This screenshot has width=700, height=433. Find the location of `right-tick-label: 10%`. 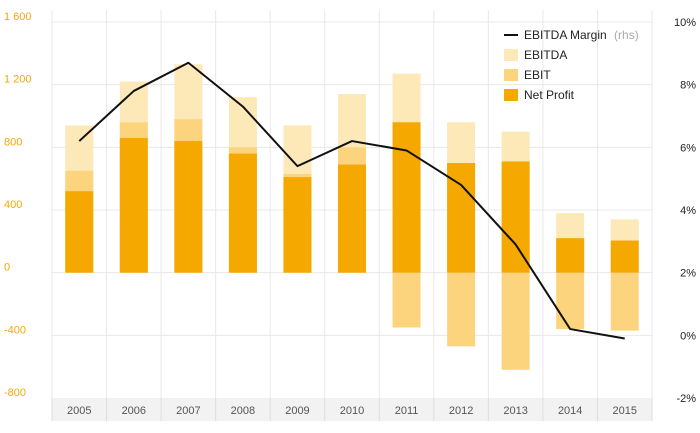

right-tick-label: 10% is located at coordinates (685, 23).